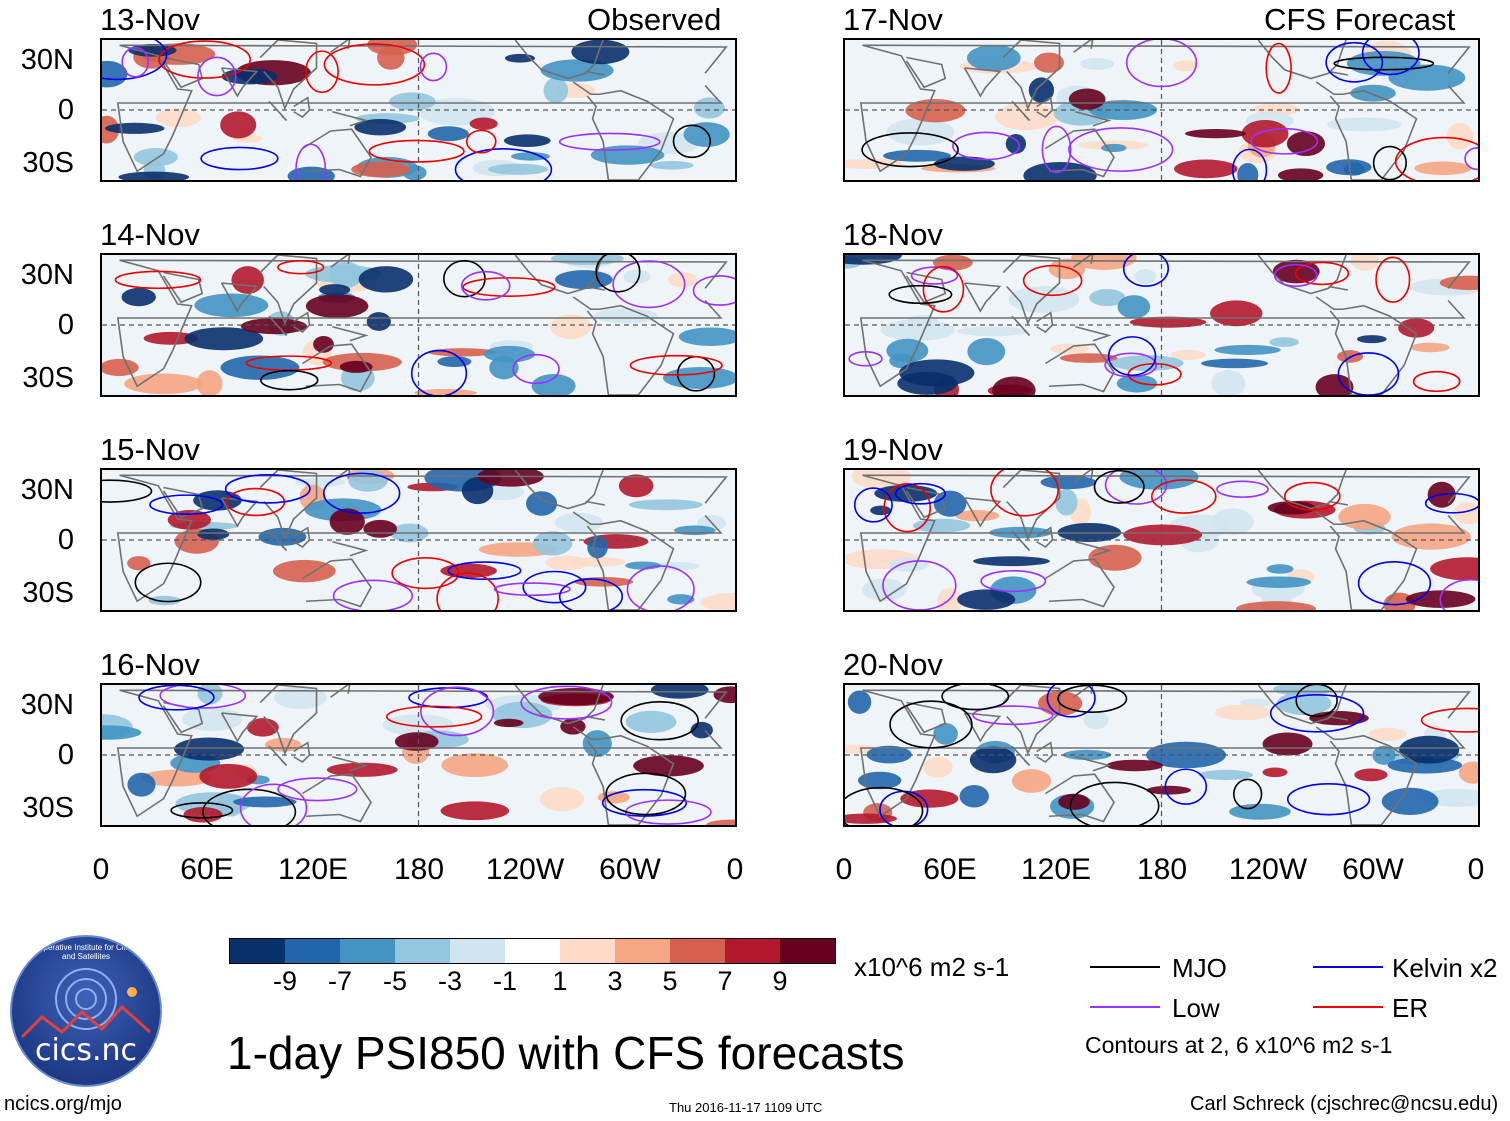  Describe the element at coordinates (725, 981) in the screenshot. I see `colorbar-tick: 7` at that location.